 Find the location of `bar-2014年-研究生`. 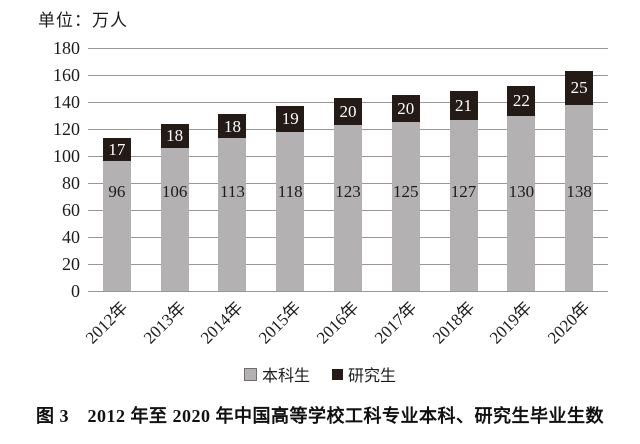

bar-2014年-研究生 is located at coordinates (232, 126).